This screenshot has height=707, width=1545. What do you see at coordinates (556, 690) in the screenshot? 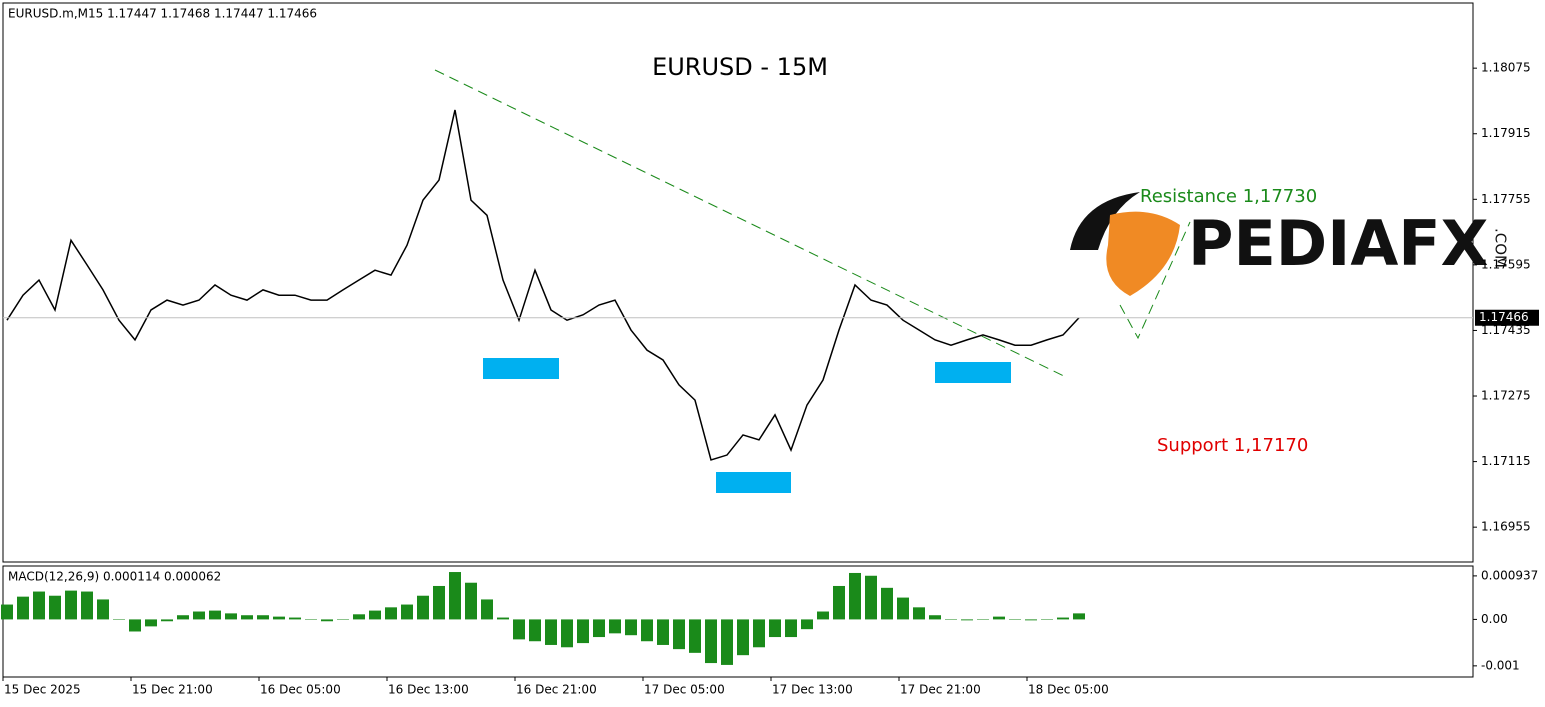
I see `x-tick-label: 16 Dec 21:00` at bounding box center [556, 690].